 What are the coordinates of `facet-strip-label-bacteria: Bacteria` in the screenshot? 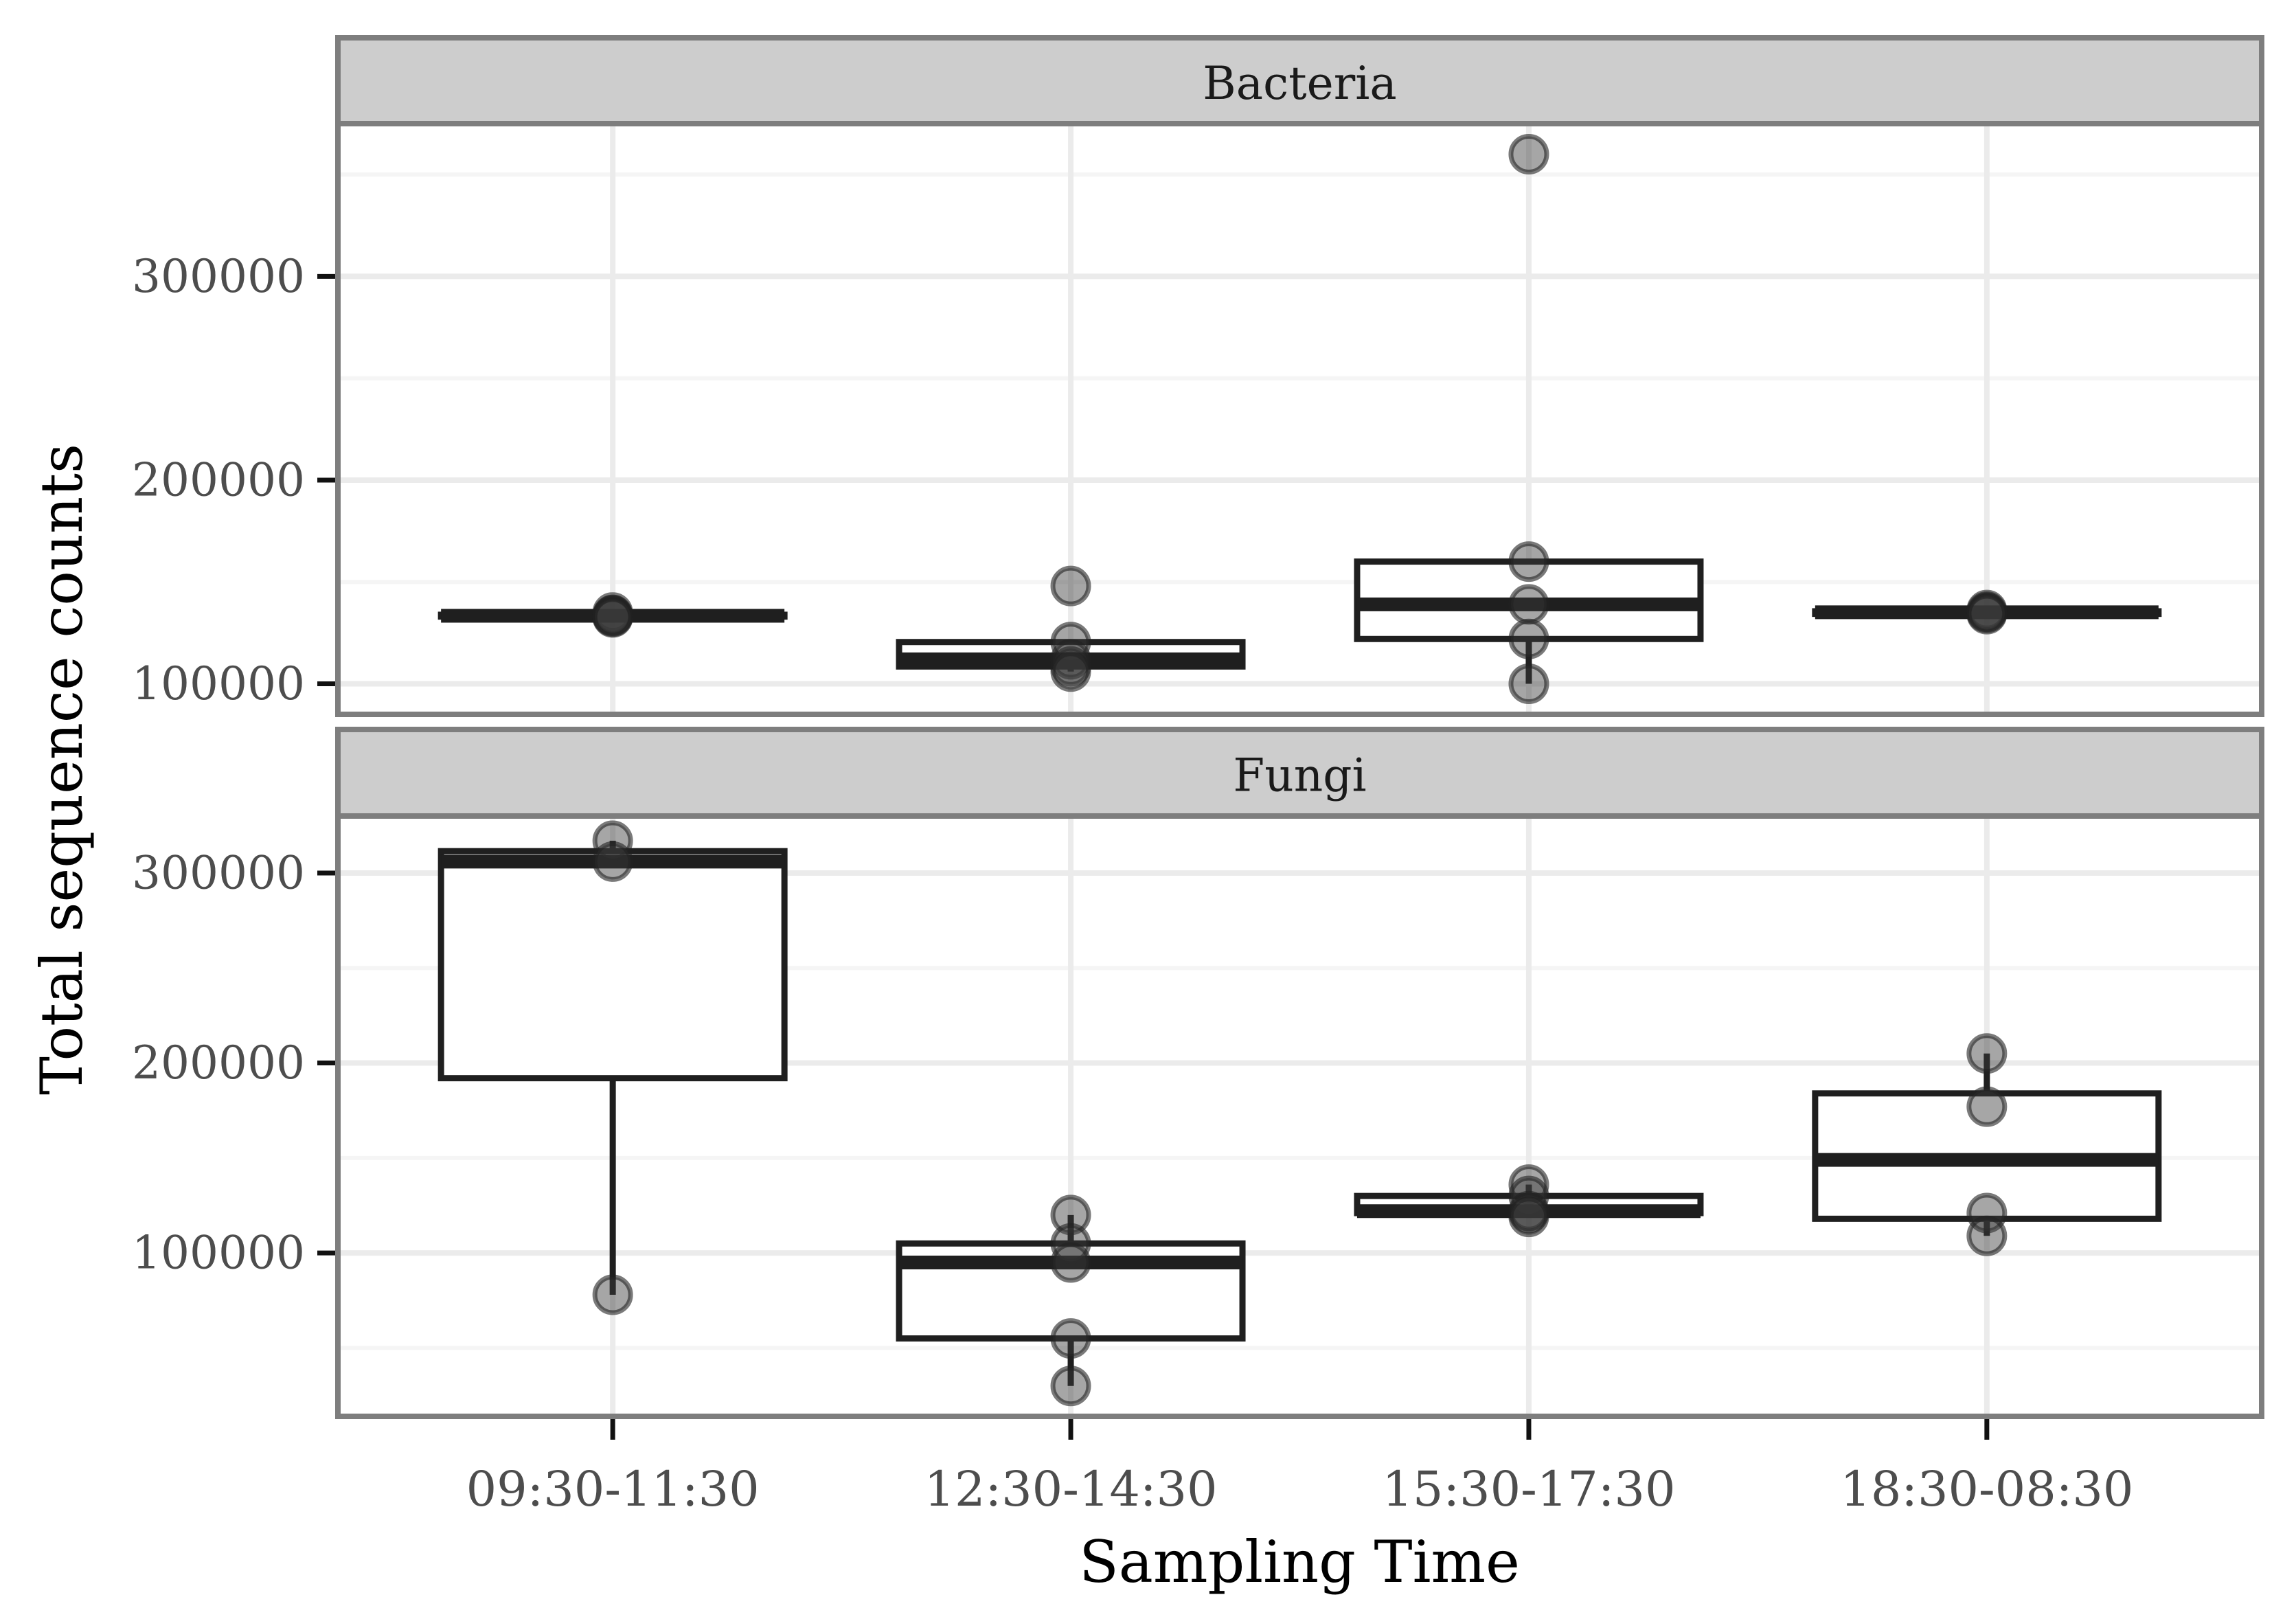 It's located at (1299, 83).